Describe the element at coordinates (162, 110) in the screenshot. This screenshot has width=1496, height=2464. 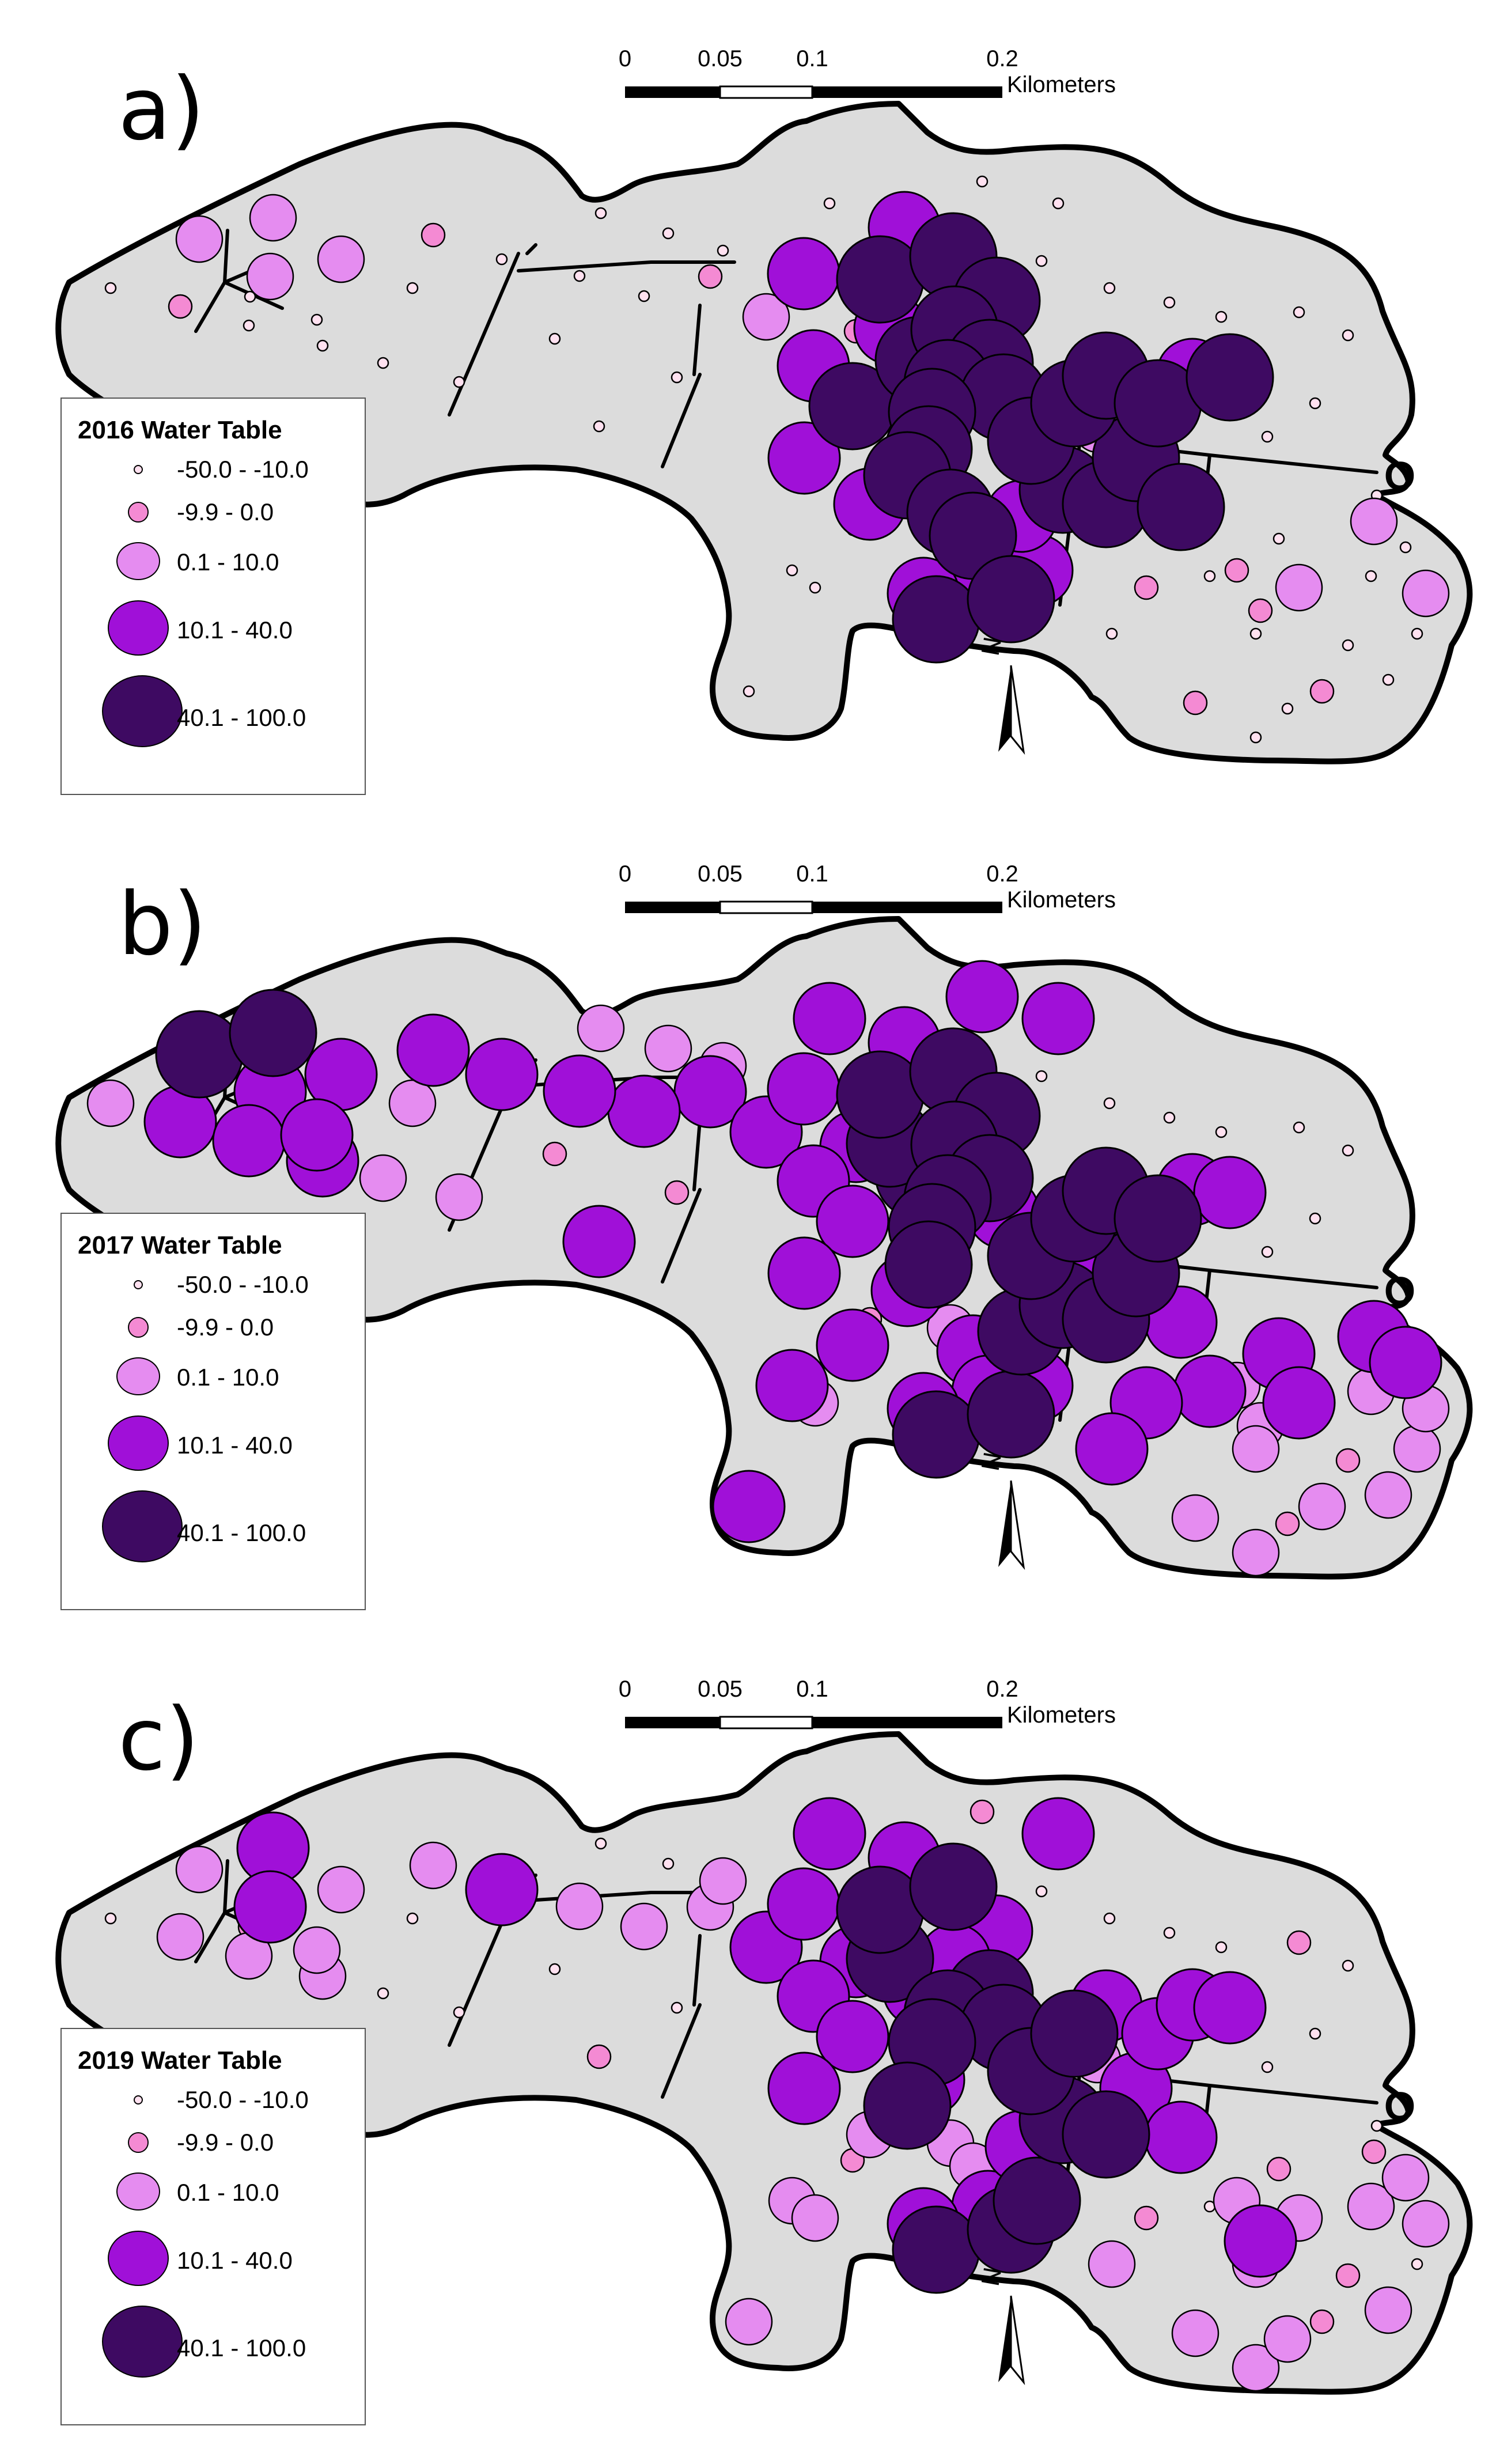
I see `panel-label: a)` at that location.